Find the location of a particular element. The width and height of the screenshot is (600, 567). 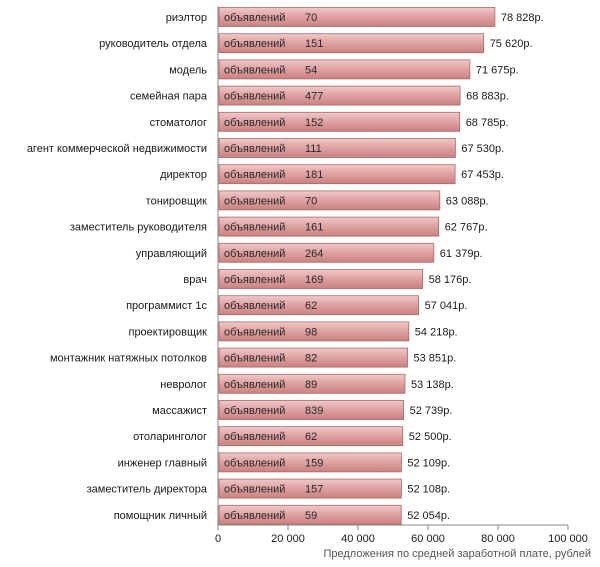

ad-count-label: 157 is located at coordinates (314, 490).